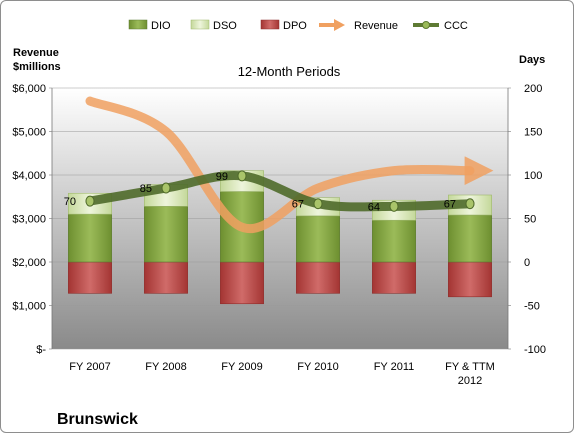 This screenshot has height=433, width=574. I want to click on legend-label-dpo: DPO, so click(295, 26).